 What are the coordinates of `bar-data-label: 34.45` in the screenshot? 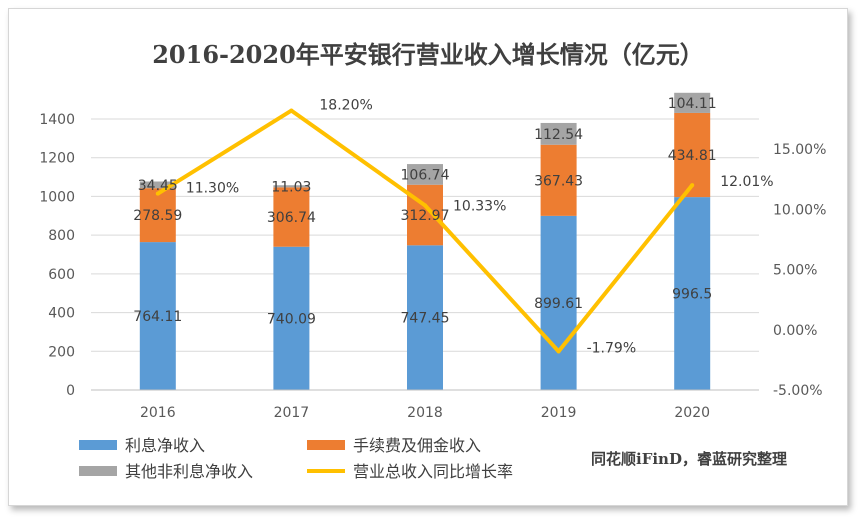 It's located at (158, 186).